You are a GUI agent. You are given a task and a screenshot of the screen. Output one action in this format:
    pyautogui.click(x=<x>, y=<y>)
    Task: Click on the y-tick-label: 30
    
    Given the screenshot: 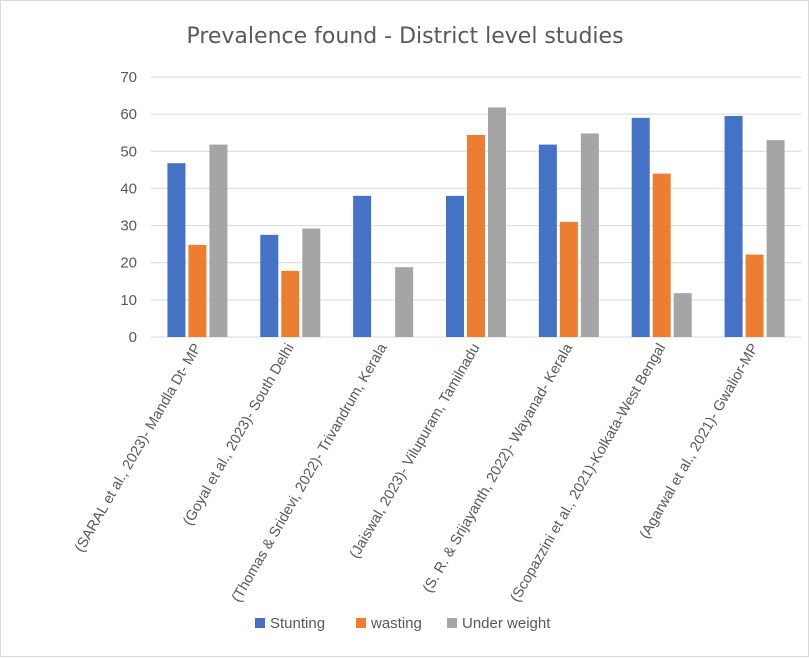 What is the action you would take?
    pyautogui.click(x=128, y=226)
    